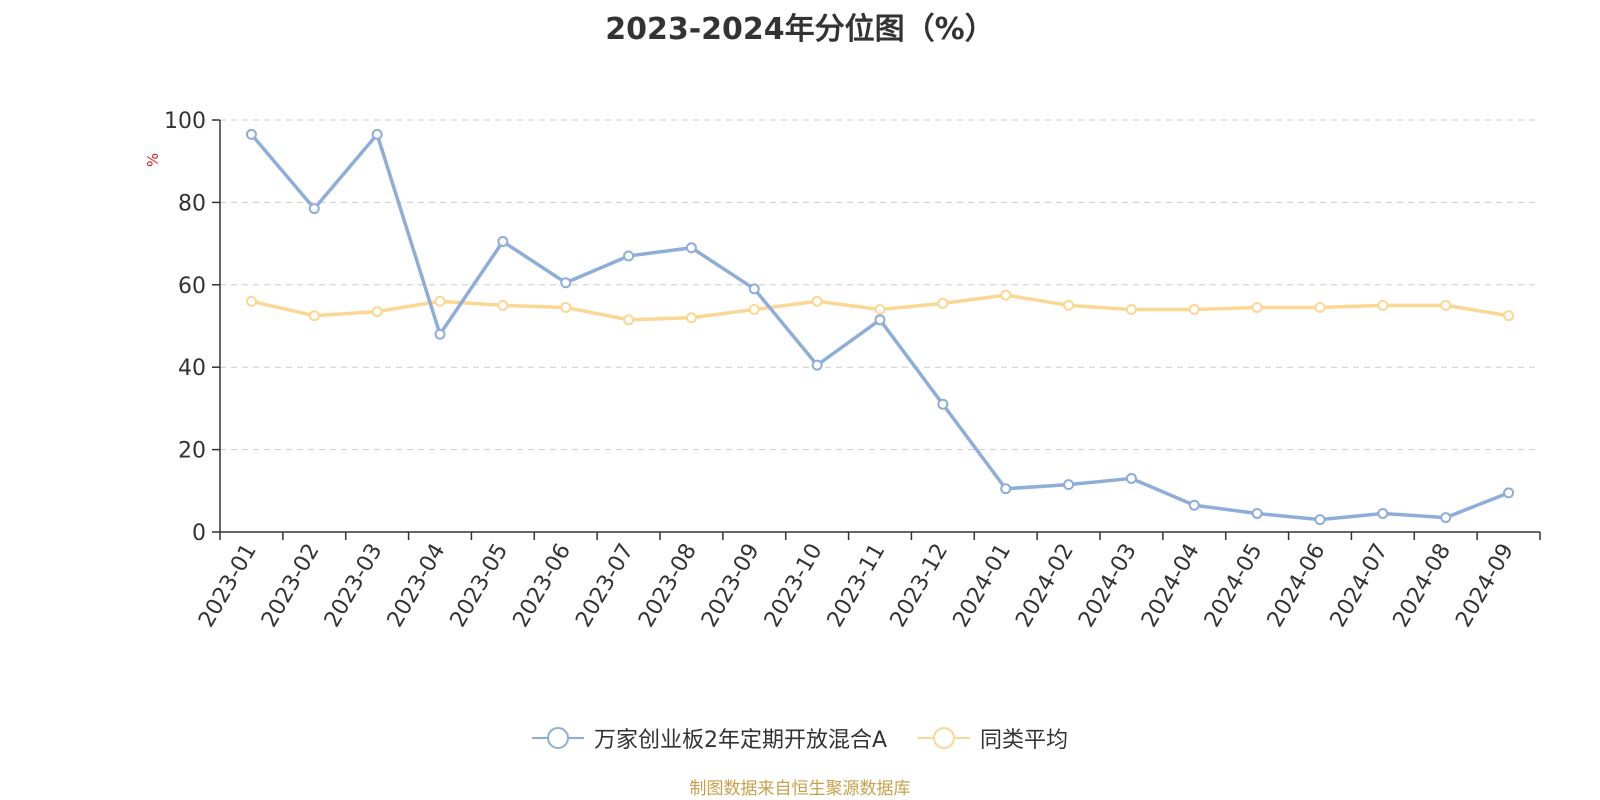 The height and width of the screenshot is (800, 1600). Describe the element at coordinates (1360, 586) in the screenshot. I see `x-tick-label: 2024-07` at that location.